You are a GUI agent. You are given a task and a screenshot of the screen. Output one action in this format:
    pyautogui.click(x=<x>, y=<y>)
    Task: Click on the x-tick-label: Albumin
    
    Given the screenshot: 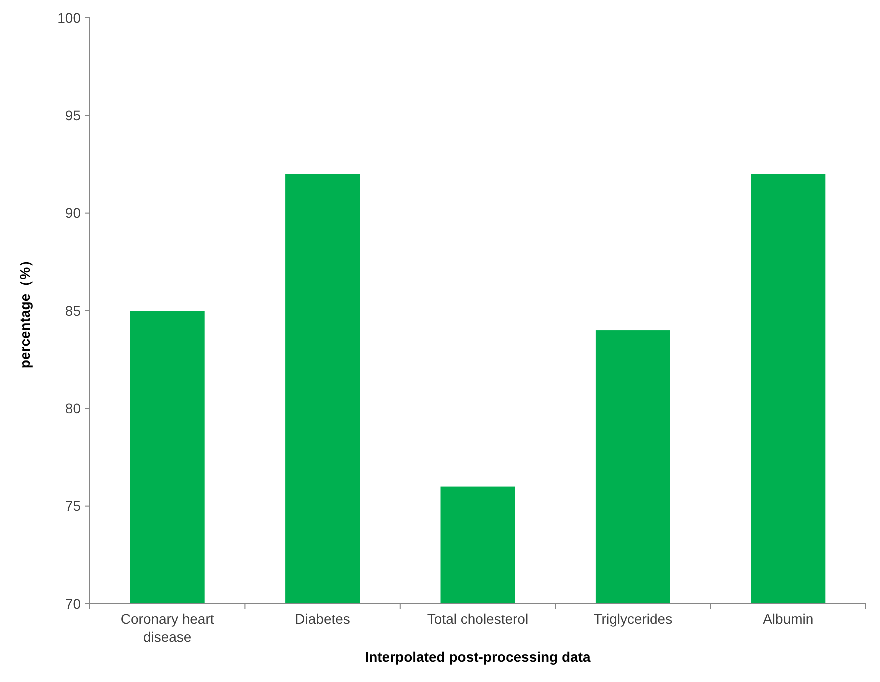 What is the action you would take?
    pyautogui.click(x=788, y=619)
    